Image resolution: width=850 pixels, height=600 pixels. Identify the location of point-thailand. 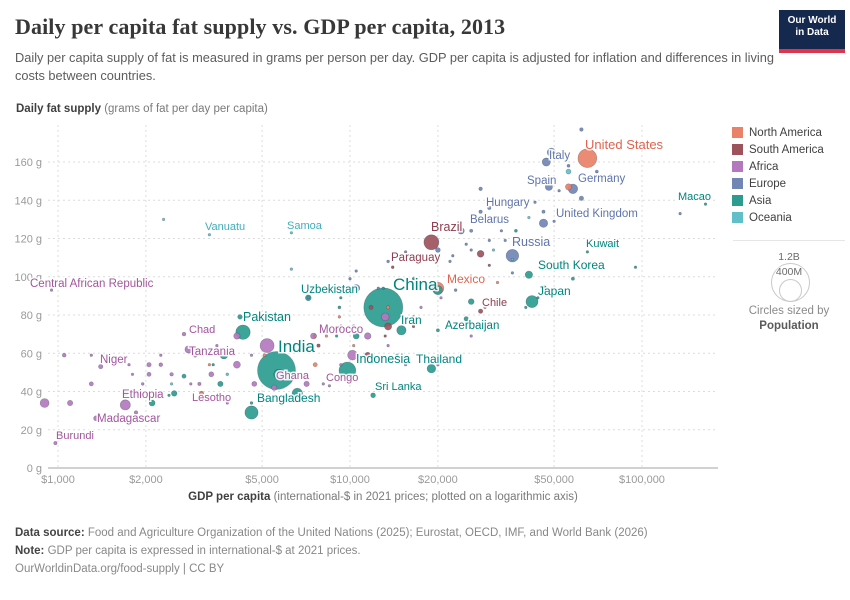
(431, 369).